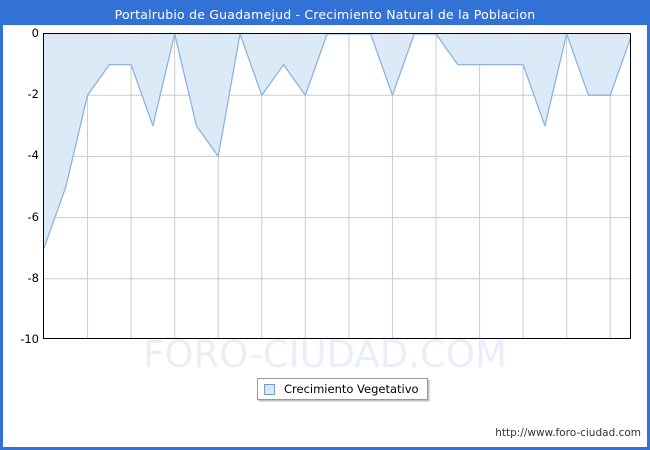 Image resolution: width=650 pixels, height=450 pixels. What do you see at coordinates (29, 339) in the screenshot?
I see `y-axis-tick-label: -10` at bounding box center [29, 339].